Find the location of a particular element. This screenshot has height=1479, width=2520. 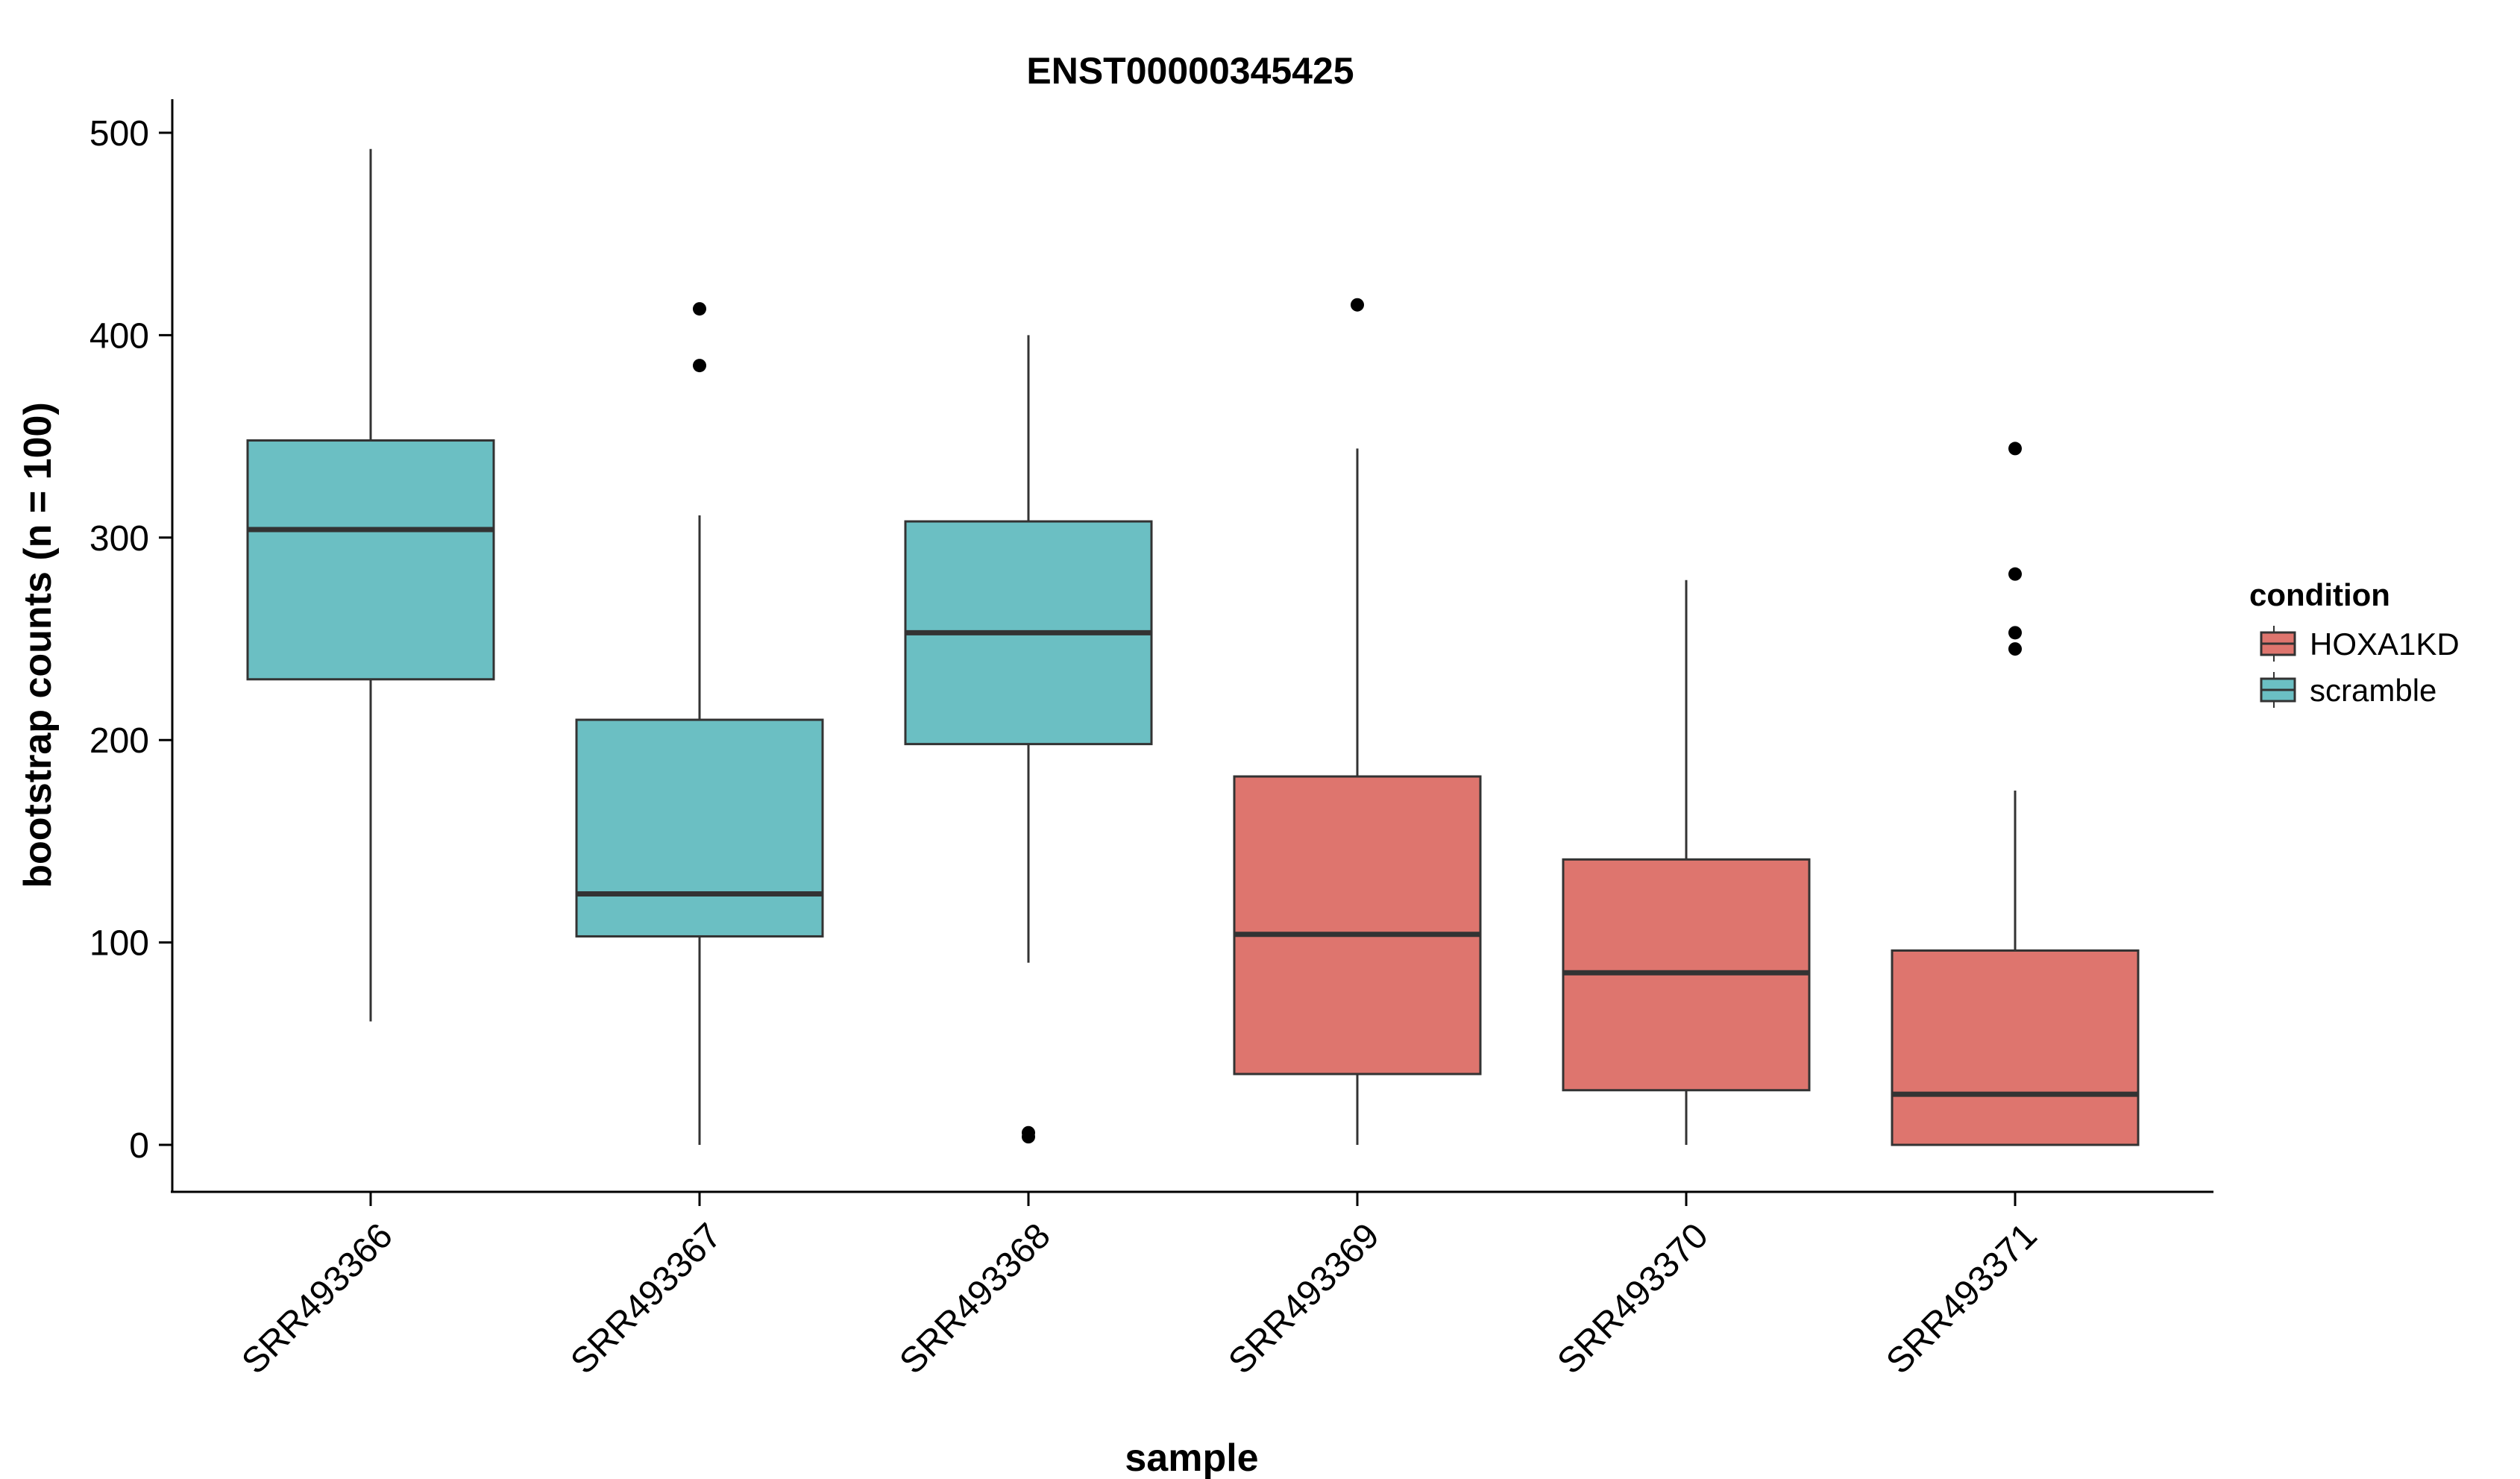

legend-label: HOXA1KD is located at coordinates (2385, 644).